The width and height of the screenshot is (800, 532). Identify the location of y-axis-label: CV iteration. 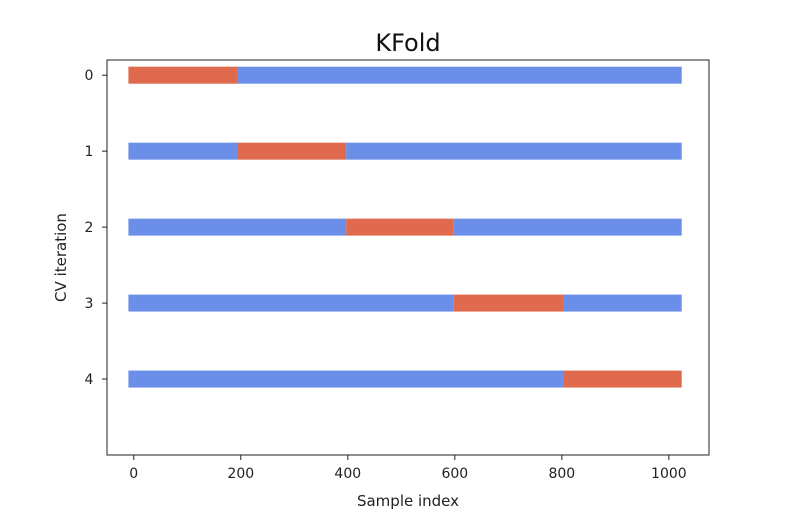
(61, 257).